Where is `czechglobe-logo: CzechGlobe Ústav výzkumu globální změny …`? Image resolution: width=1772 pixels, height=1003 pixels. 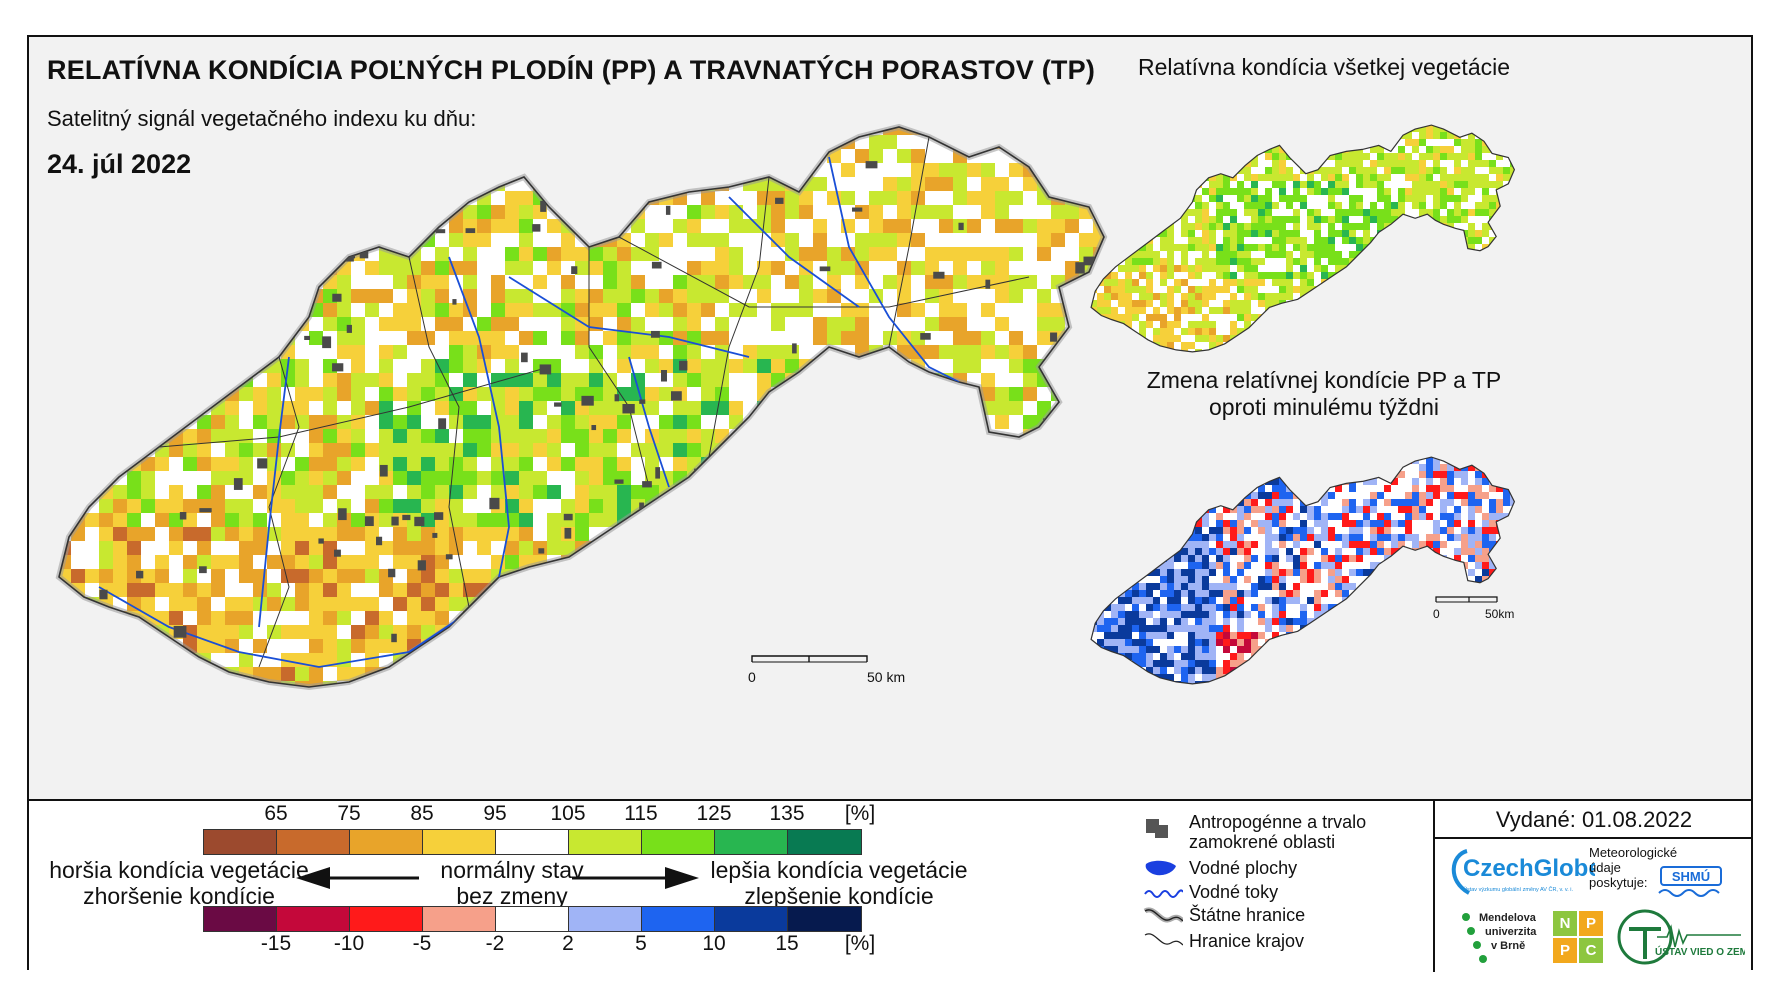
czechglobe-logo: CzechGlobe Ústav výzkumu globální změny … is located at coordinates (1523, 872).